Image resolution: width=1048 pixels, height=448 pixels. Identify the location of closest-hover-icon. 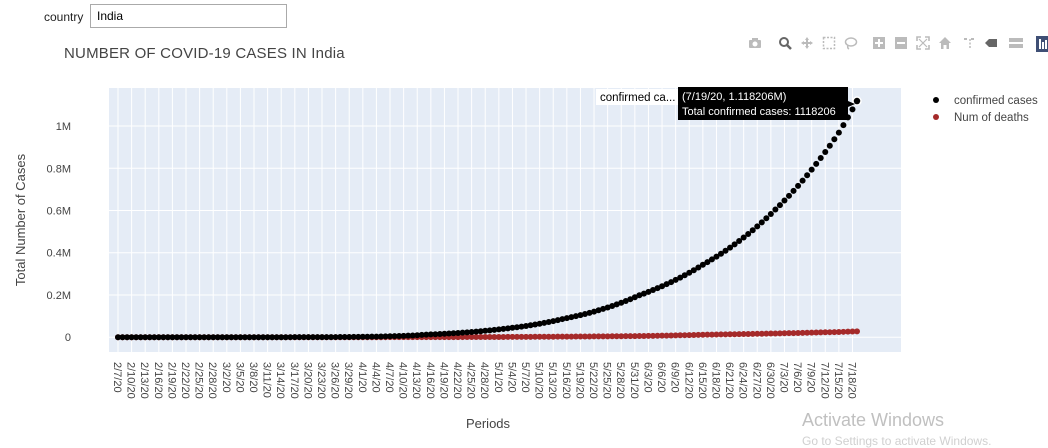
(1015, 43).